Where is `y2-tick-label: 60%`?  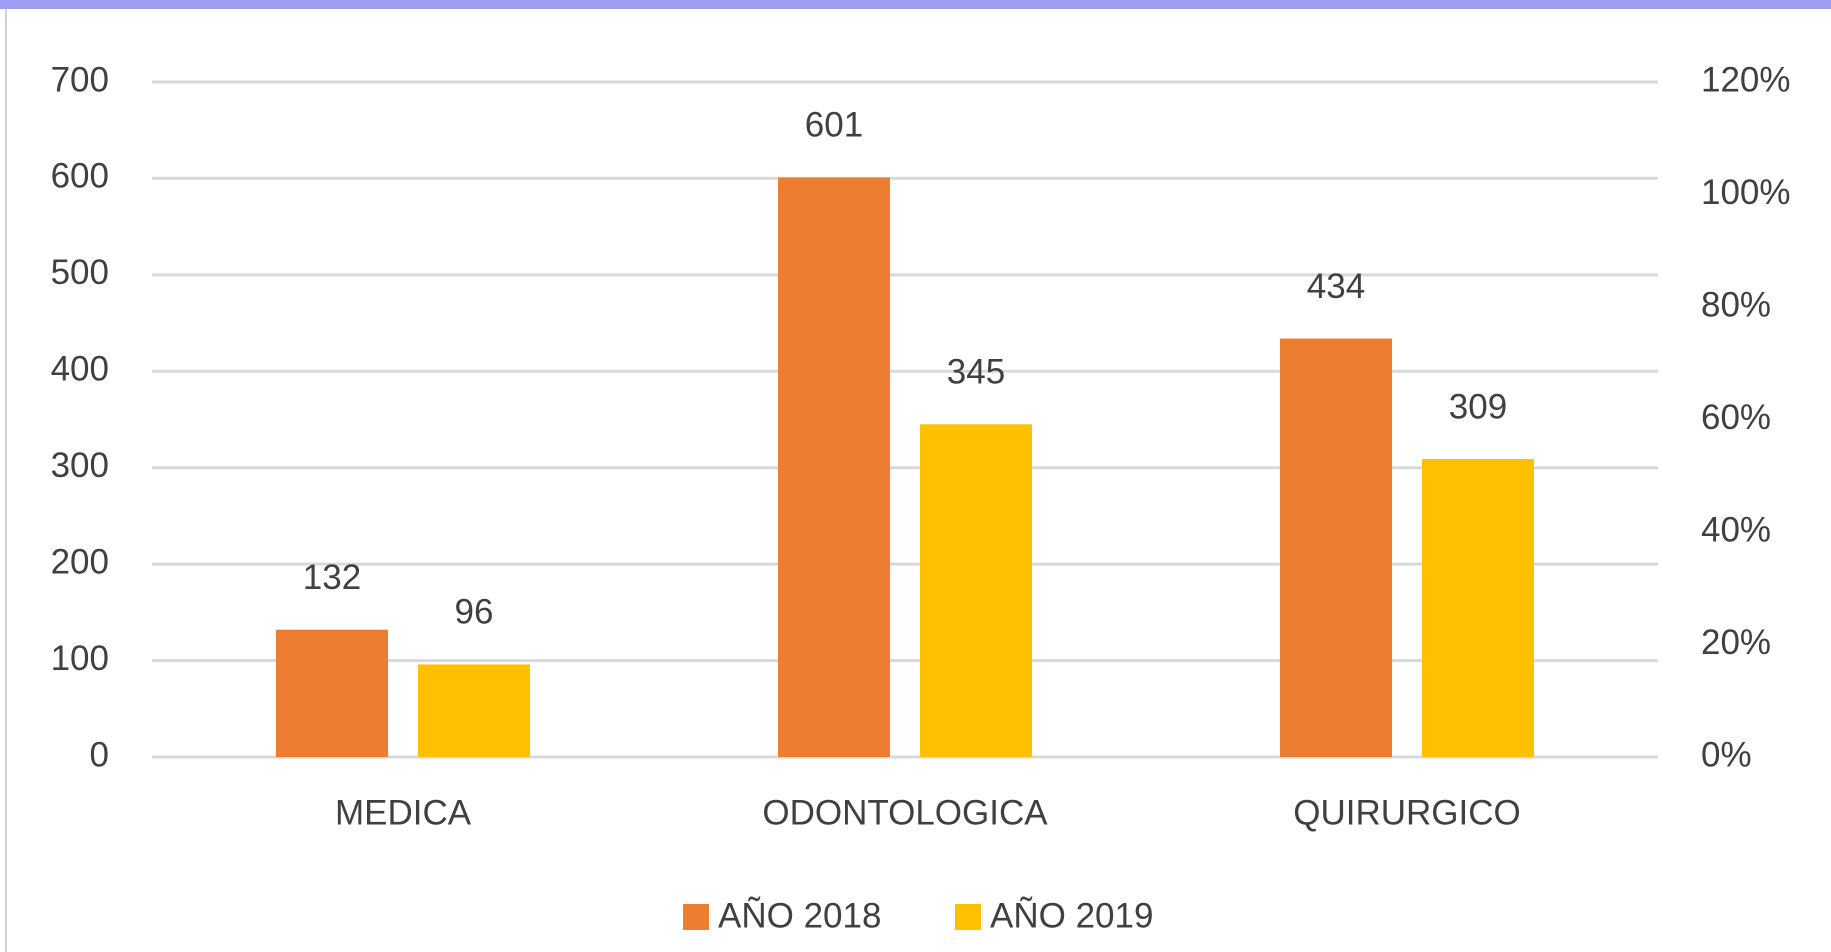 y2-tick-label: 60% is located at coordinates (1736, 417).